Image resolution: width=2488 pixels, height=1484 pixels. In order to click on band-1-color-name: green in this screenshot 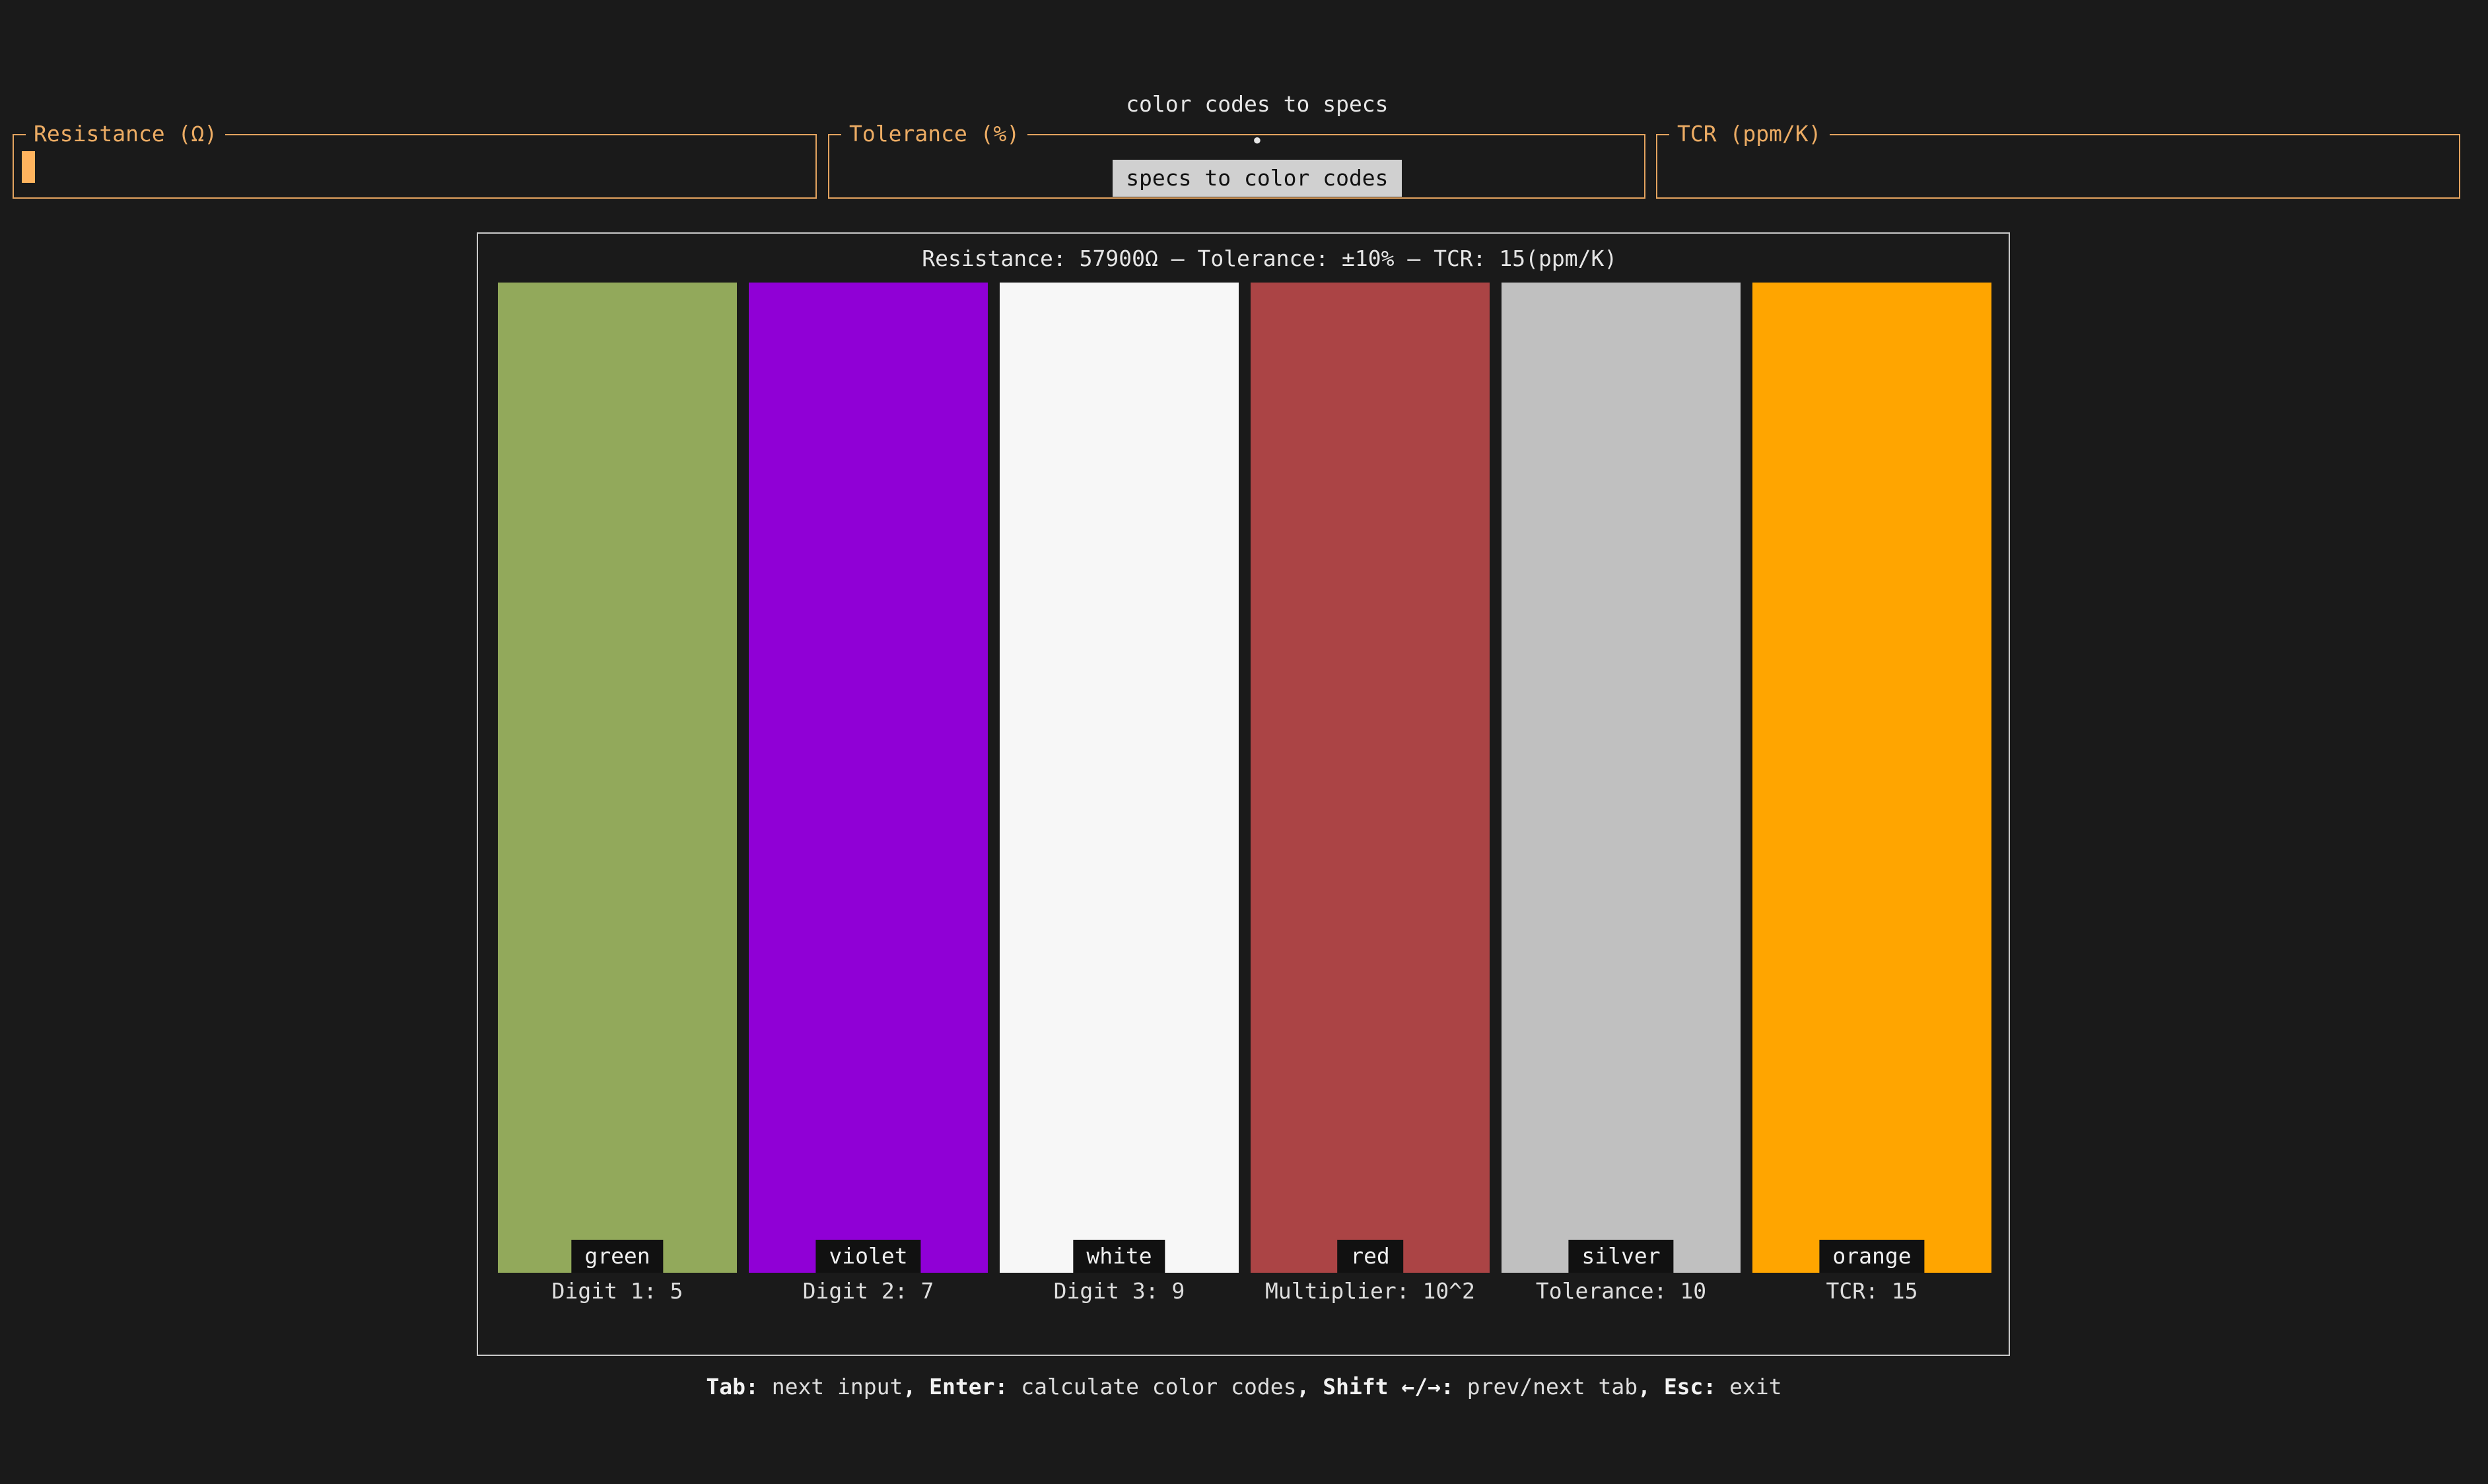, I will do `click(617, 1256)`.